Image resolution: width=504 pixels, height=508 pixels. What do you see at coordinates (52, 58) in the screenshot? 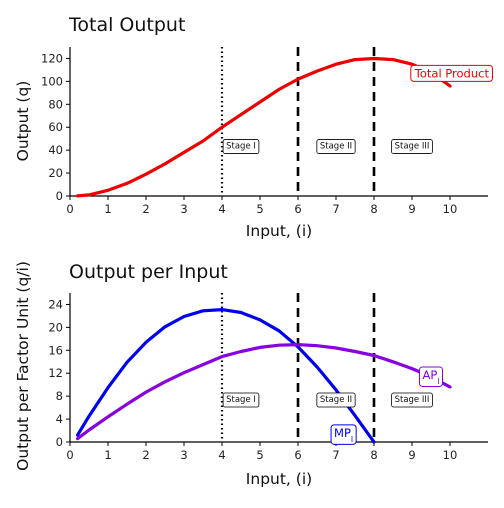
I see `y-tick-label: 120` at bounding box center [52, 58].